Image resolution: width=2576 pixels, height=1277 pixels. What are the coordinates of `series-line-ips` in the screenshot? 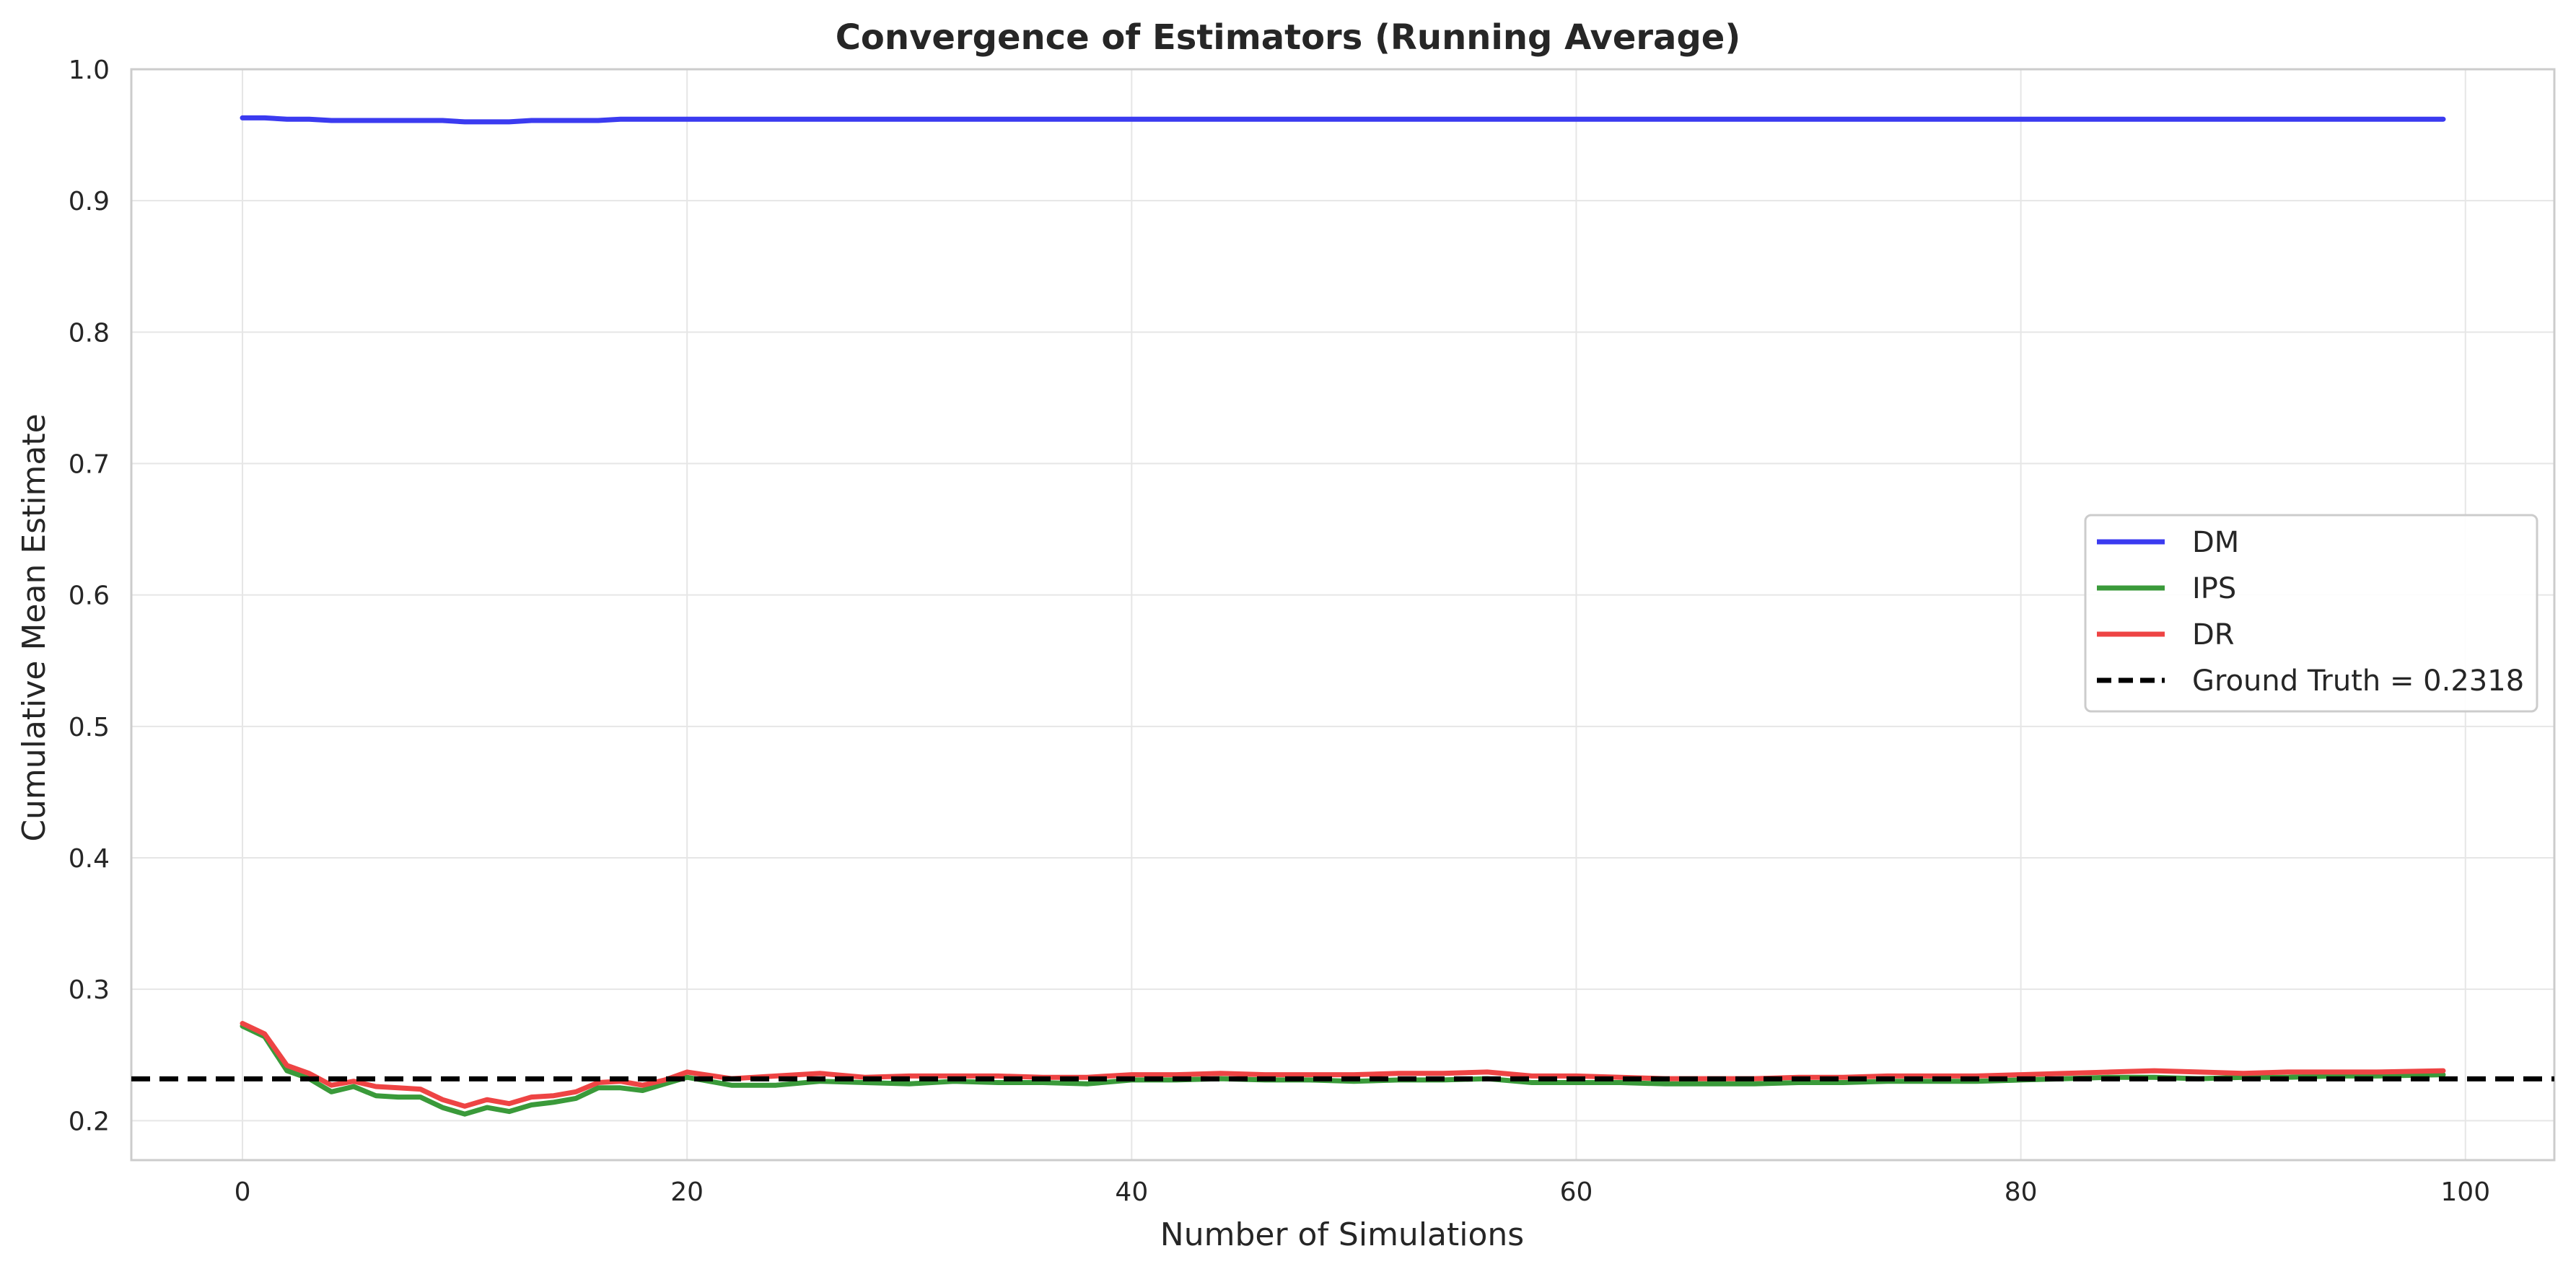 It's located at (1343, 1070).